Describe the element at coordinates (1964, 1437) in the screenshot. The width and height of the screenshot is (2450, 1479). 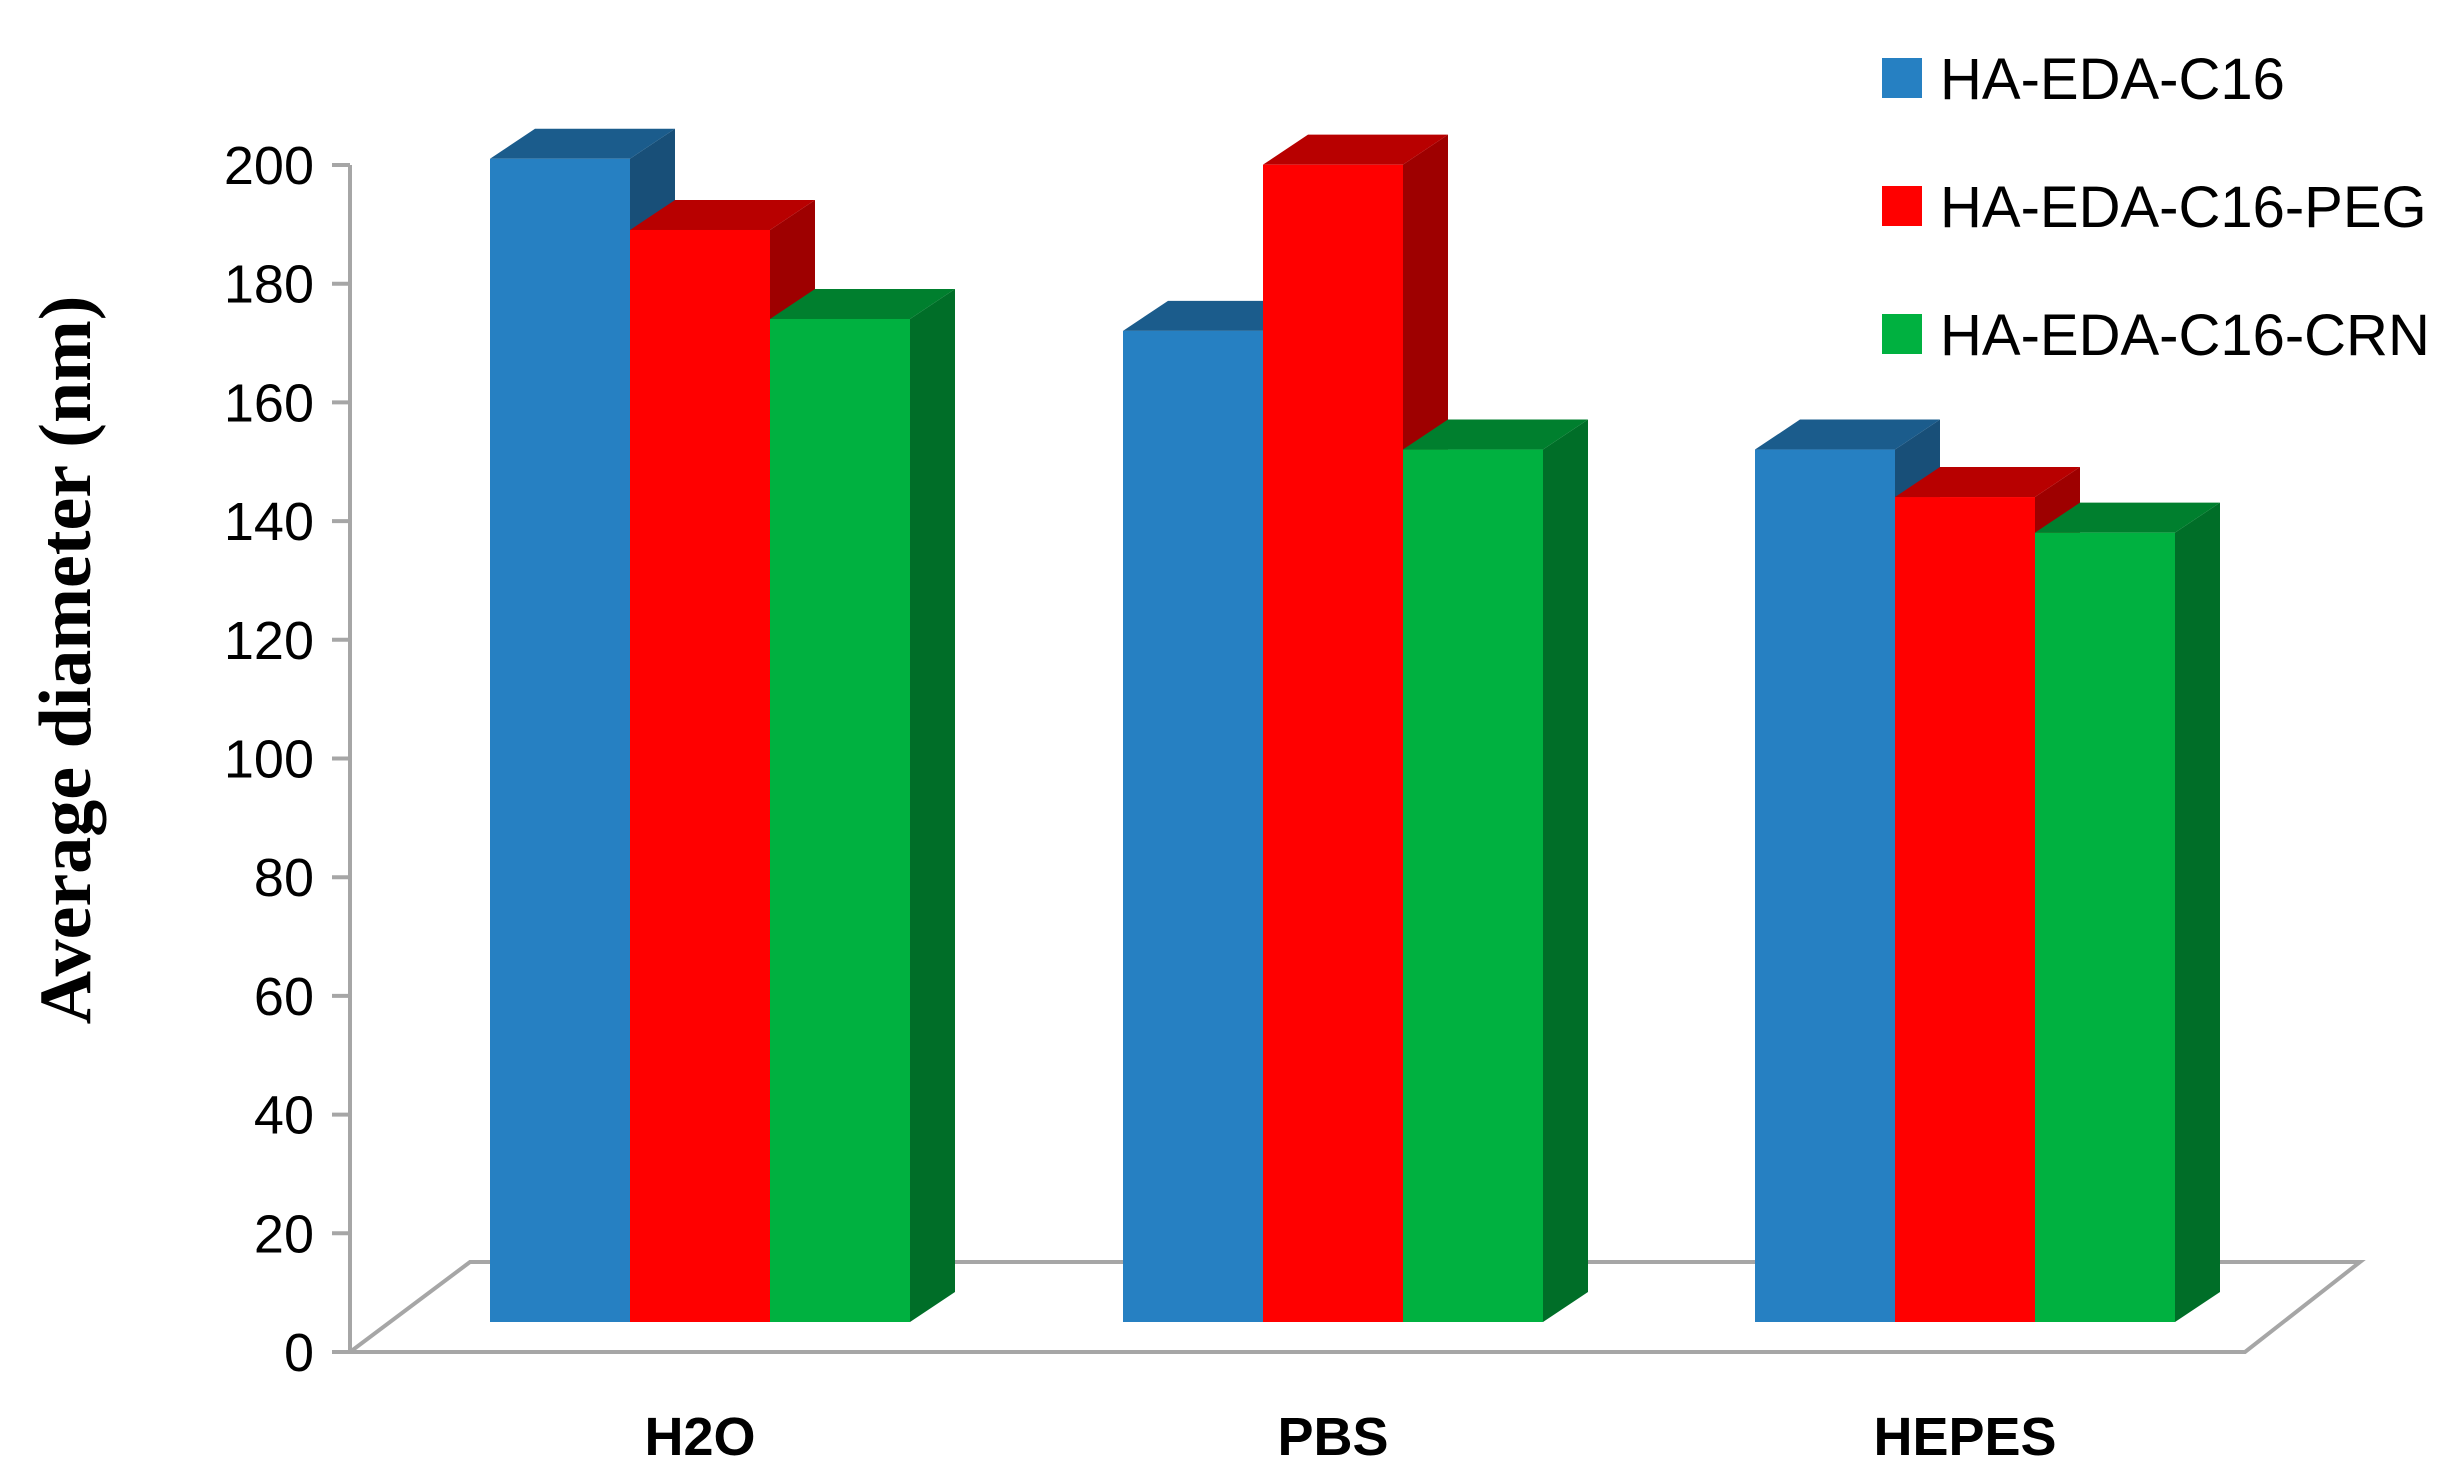
I see `x-category-label: HEPES` at that location.